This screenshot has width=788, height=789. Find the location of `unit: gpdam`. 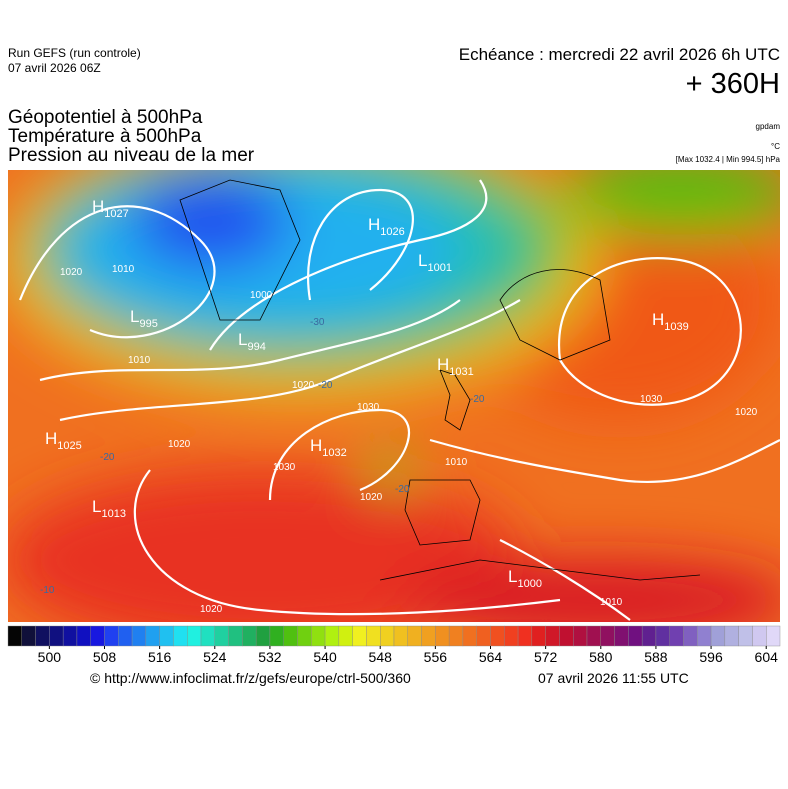

unit: gpdam is located at coordinates (767, 126).